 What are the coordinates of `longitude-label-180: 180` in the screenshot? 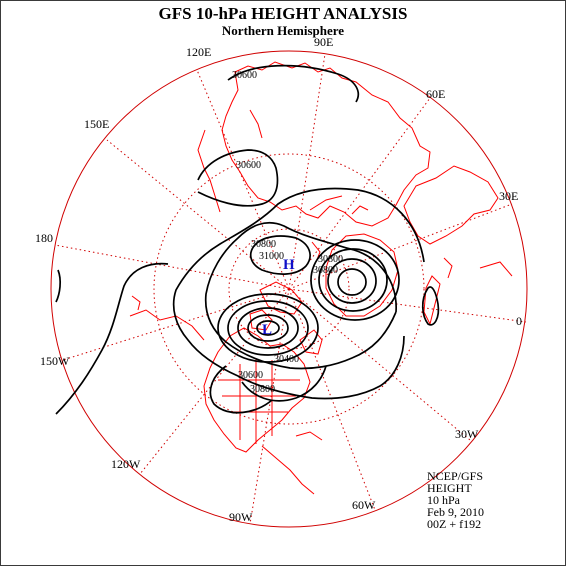 It's located at (44, 238).